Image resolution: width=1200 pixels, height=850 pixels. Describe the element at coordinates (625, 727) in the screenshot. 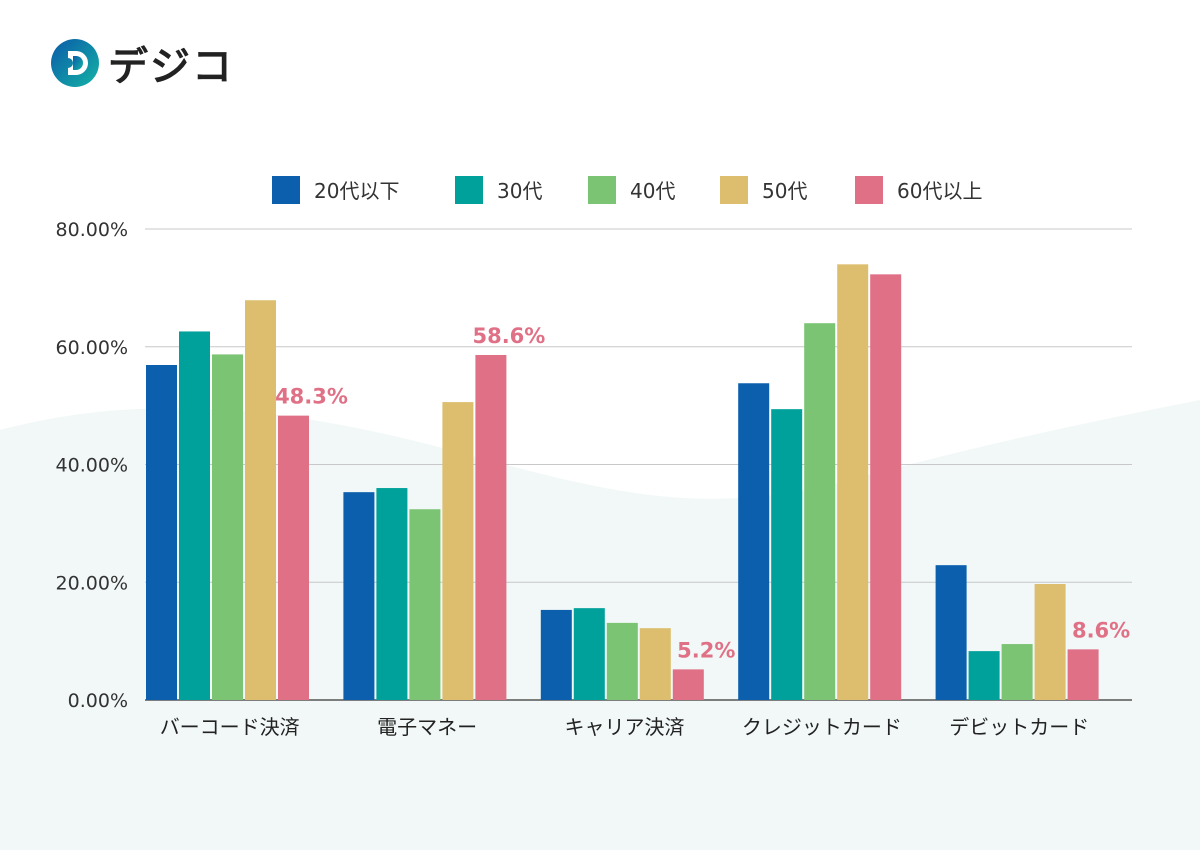

I see `x-category-label: キャリア決済` at that location.